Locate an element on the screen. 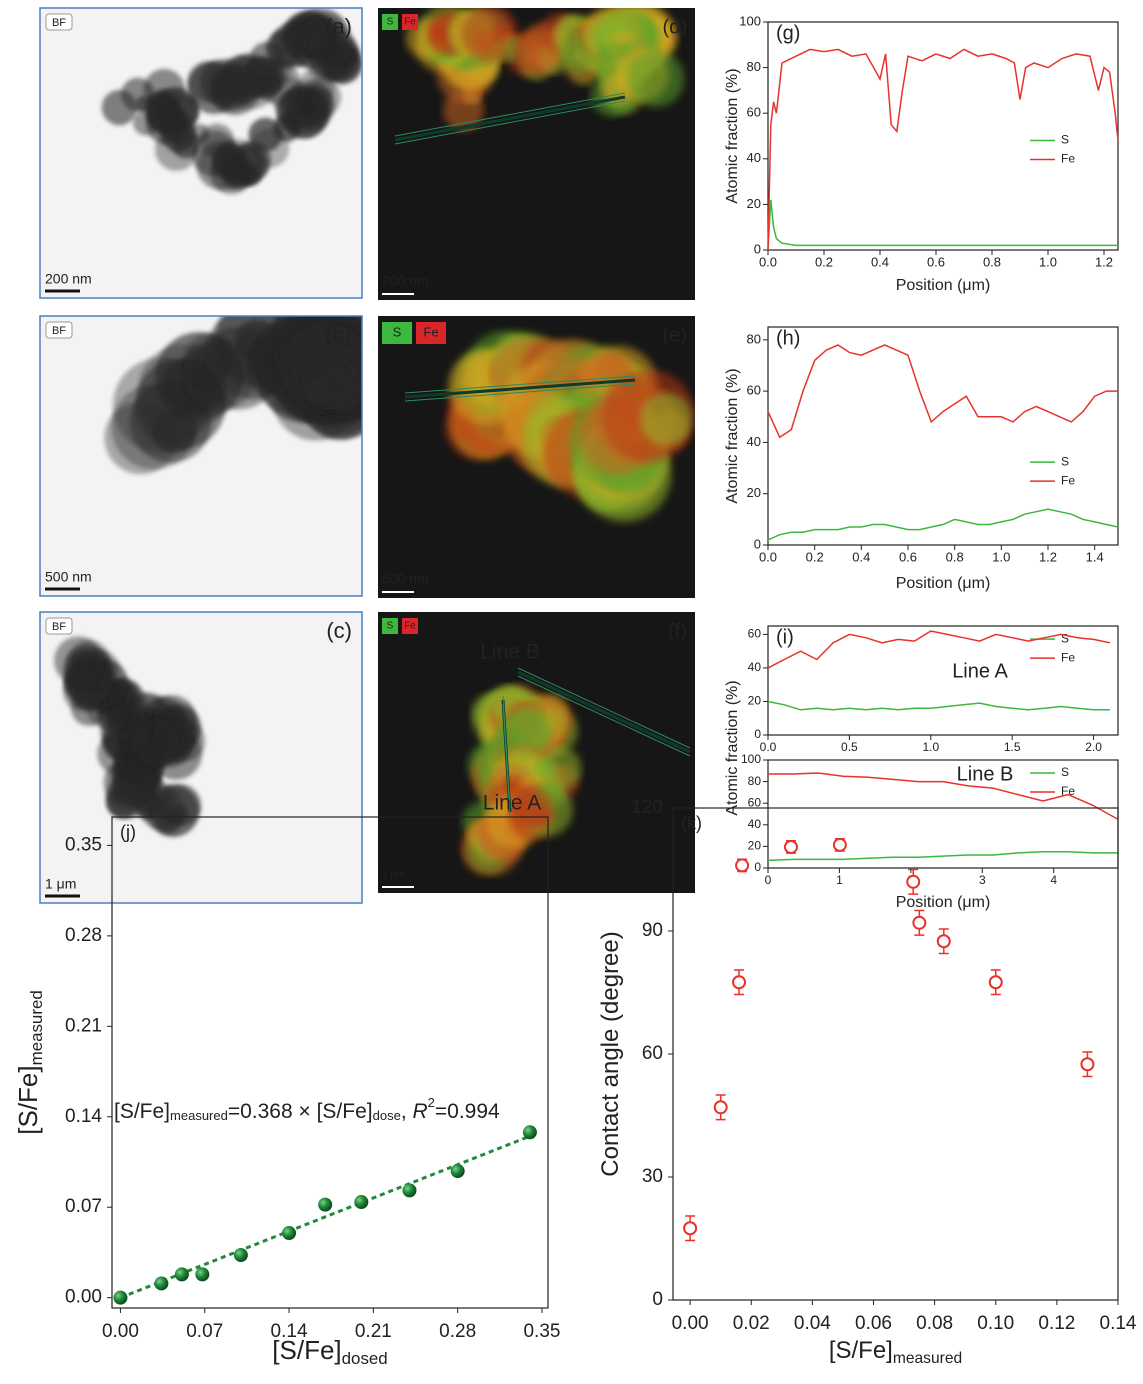 This screenshot has width=1143, height=1384. x-tick-label: 0.10 is located at coordinates (995, 1323).